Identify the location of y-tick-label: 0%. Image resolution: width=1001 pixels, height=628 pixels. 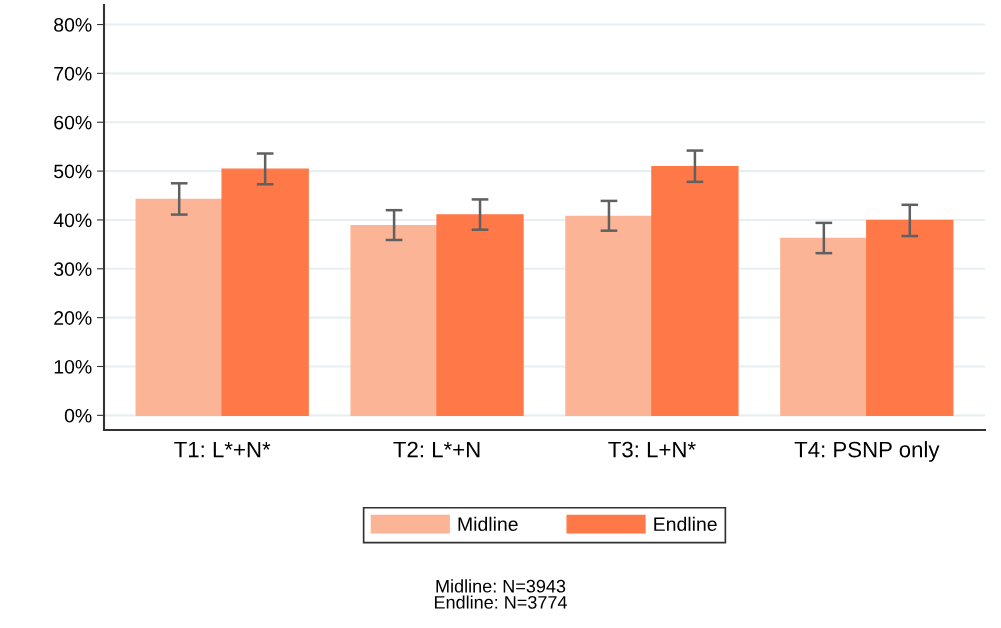
(78, 415).